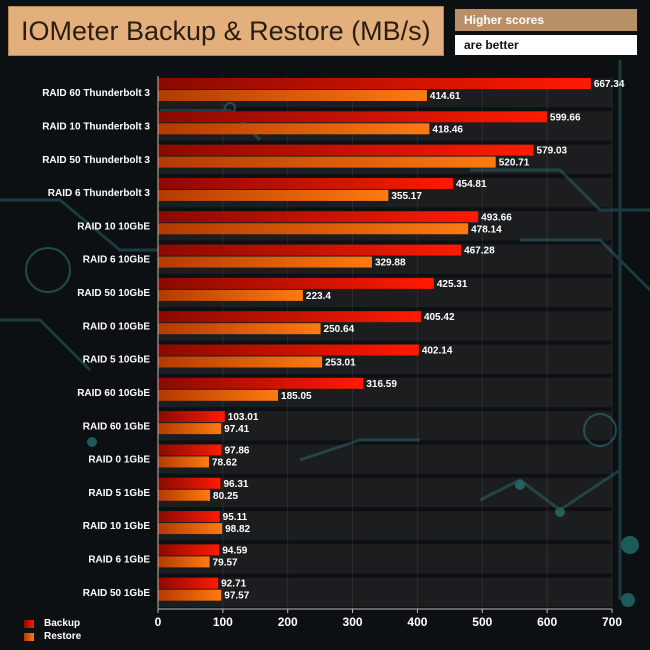 The height and width of the screenshot is (650, 650). What do you see at coordinates (117, 426) in the screenshot?
I see `category-label: RAID 60 1GbE` at bounding box center [117, 426].